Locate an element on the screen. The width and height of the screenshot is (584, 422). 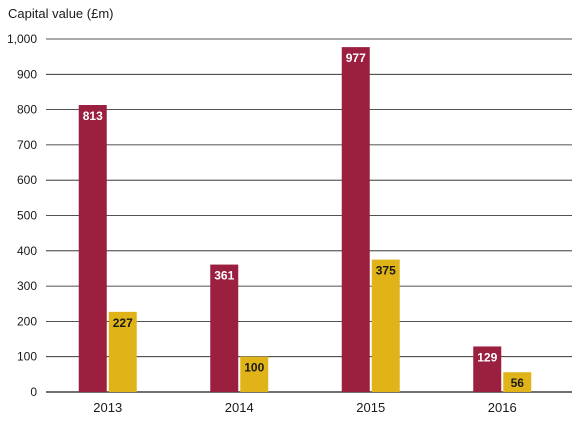
y-axis-ticks: 0 100 200 300 400 500 600 700 800 900 1,000 is located at coordinates (22, 215).